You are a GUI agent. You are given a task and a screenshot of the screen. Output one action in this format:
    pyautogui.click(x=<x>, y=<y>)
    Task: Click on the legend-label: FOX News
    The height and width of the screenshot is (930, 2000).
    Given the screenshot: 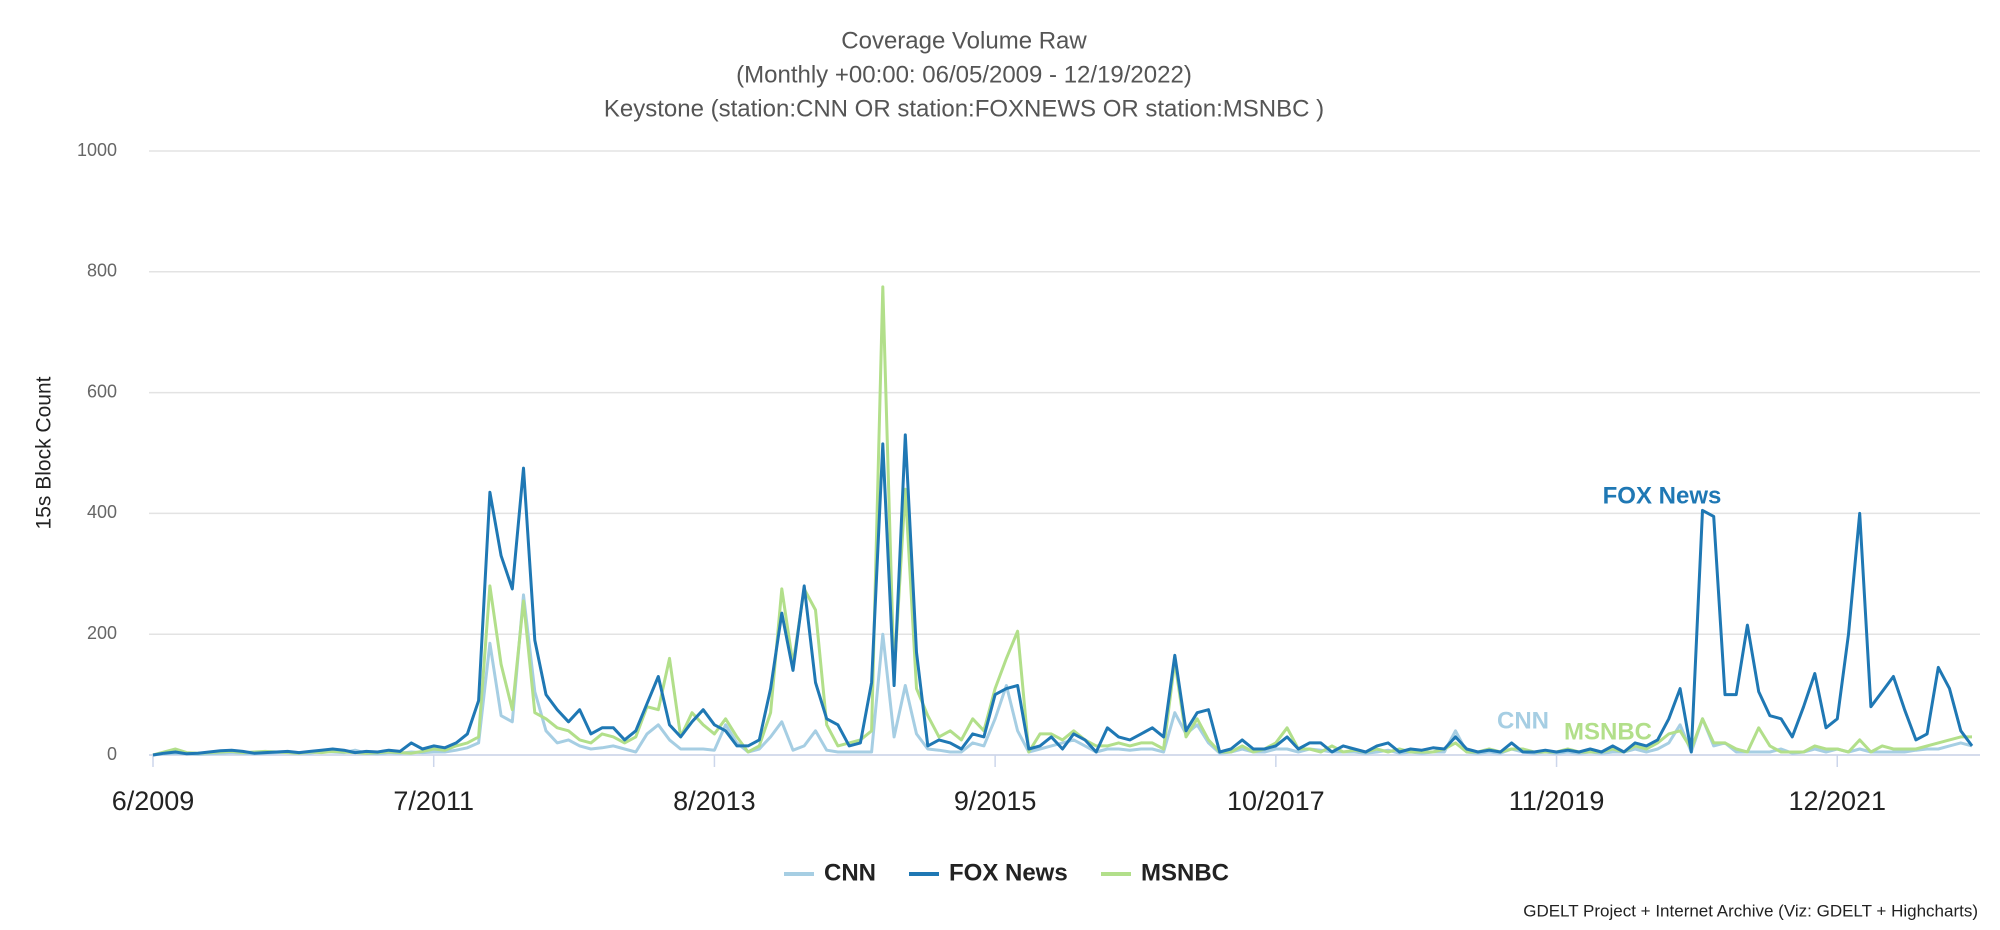 What is the action you would take?
    pyautogui.click(x=1008, y=872)
    